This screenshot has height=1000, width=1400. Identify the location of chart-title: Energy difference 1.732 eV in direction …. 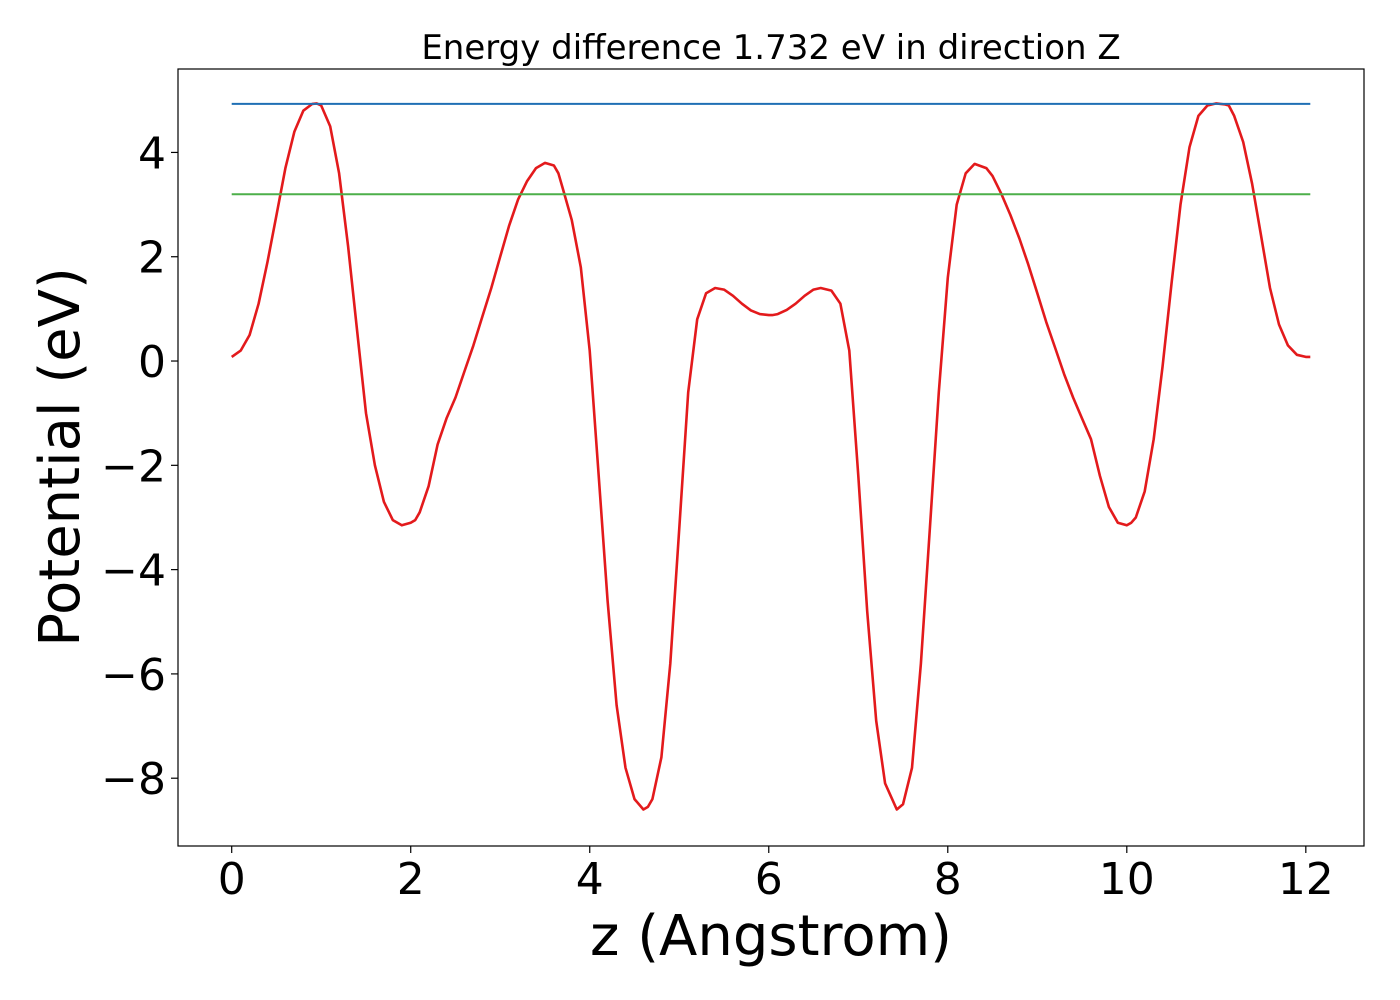
(770, 48).